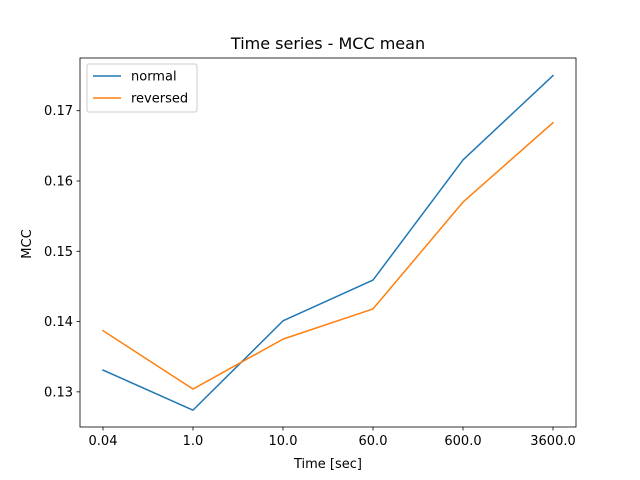 This screenshot has width=640, height=480. I want to click on y-tick-label: 0.13, so click(58, 392).